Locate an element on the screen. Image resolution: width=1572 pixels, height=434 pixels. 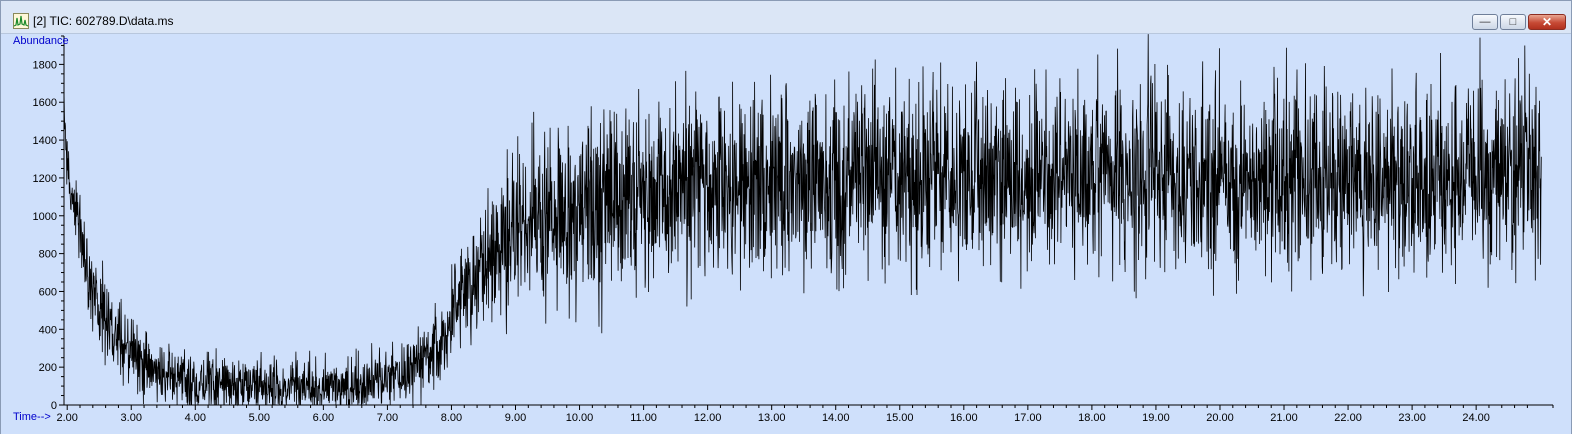
window-title: [2] TIC: 602789.D\data.ms is located at coordinates (103, 21).